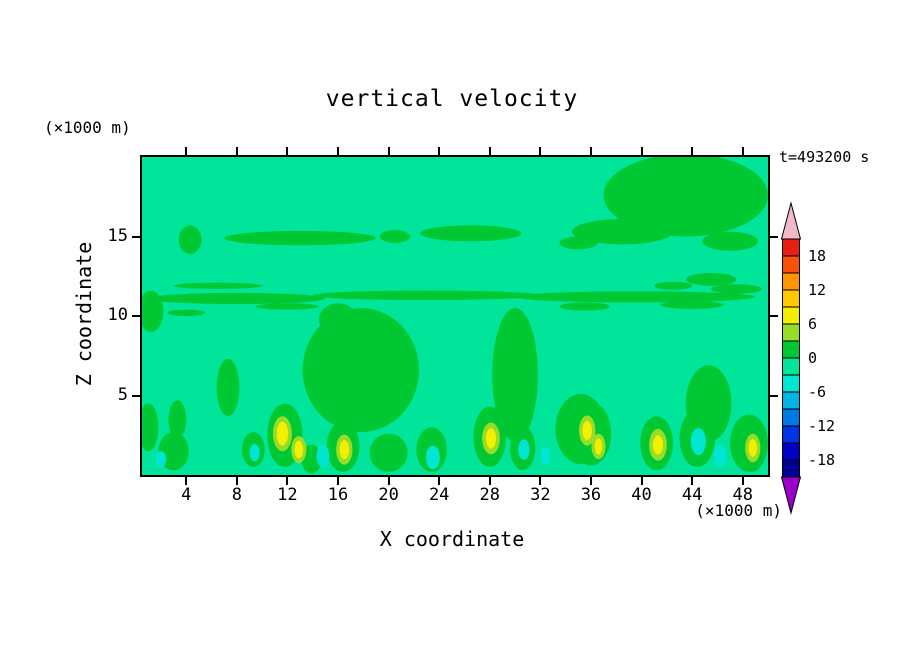 This screenshot has height=654, width=904. What do you see at coordinates (742, 495) in the screenshot?
I see `x-tick-label: 48` at bounding box center [742, 495].